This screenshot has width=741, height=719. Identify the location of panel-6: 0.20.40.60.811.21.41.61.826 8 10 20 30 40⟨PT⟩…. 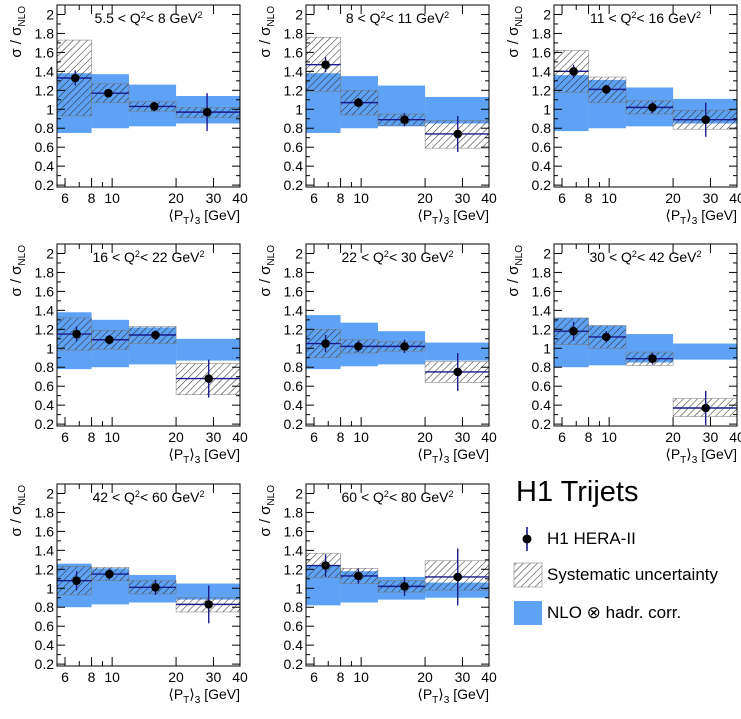
(623, 354).